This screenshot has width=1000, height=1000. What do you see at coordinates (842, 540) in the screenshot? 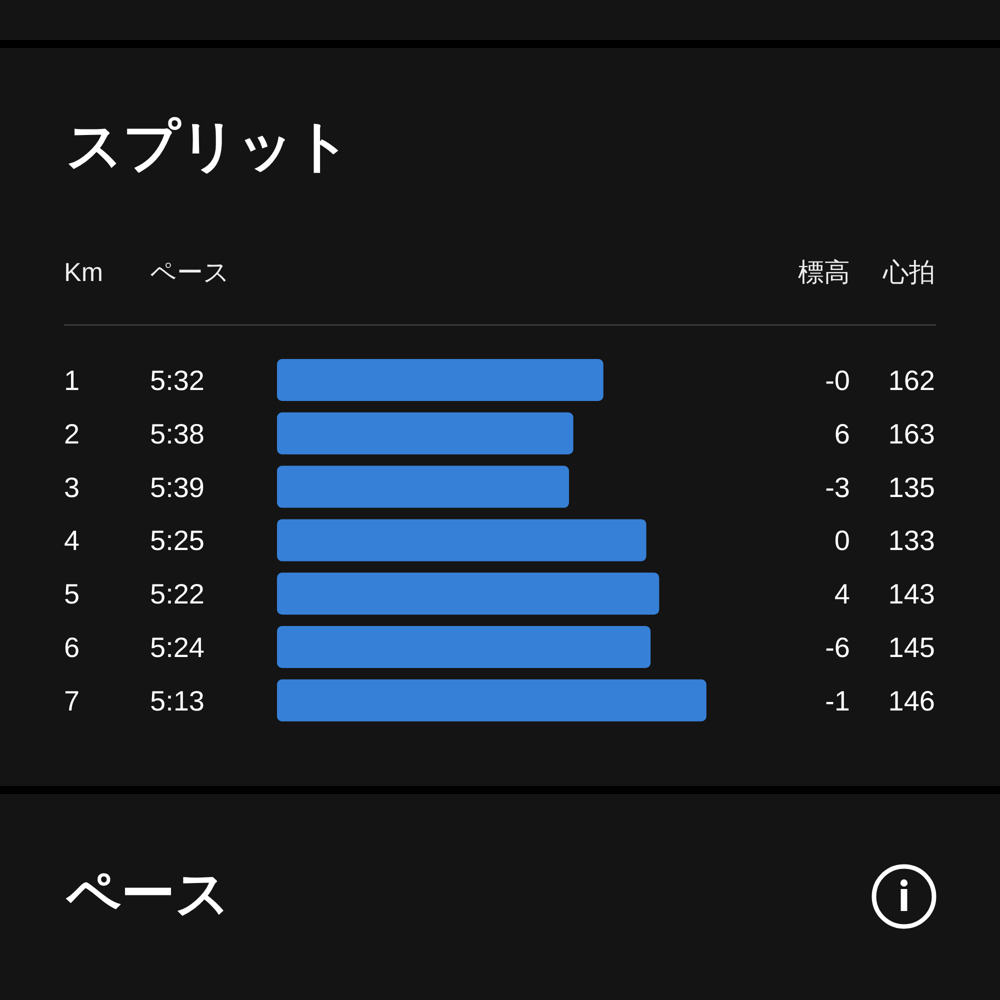
I see `text: 0` at bounding box center [842, 540].